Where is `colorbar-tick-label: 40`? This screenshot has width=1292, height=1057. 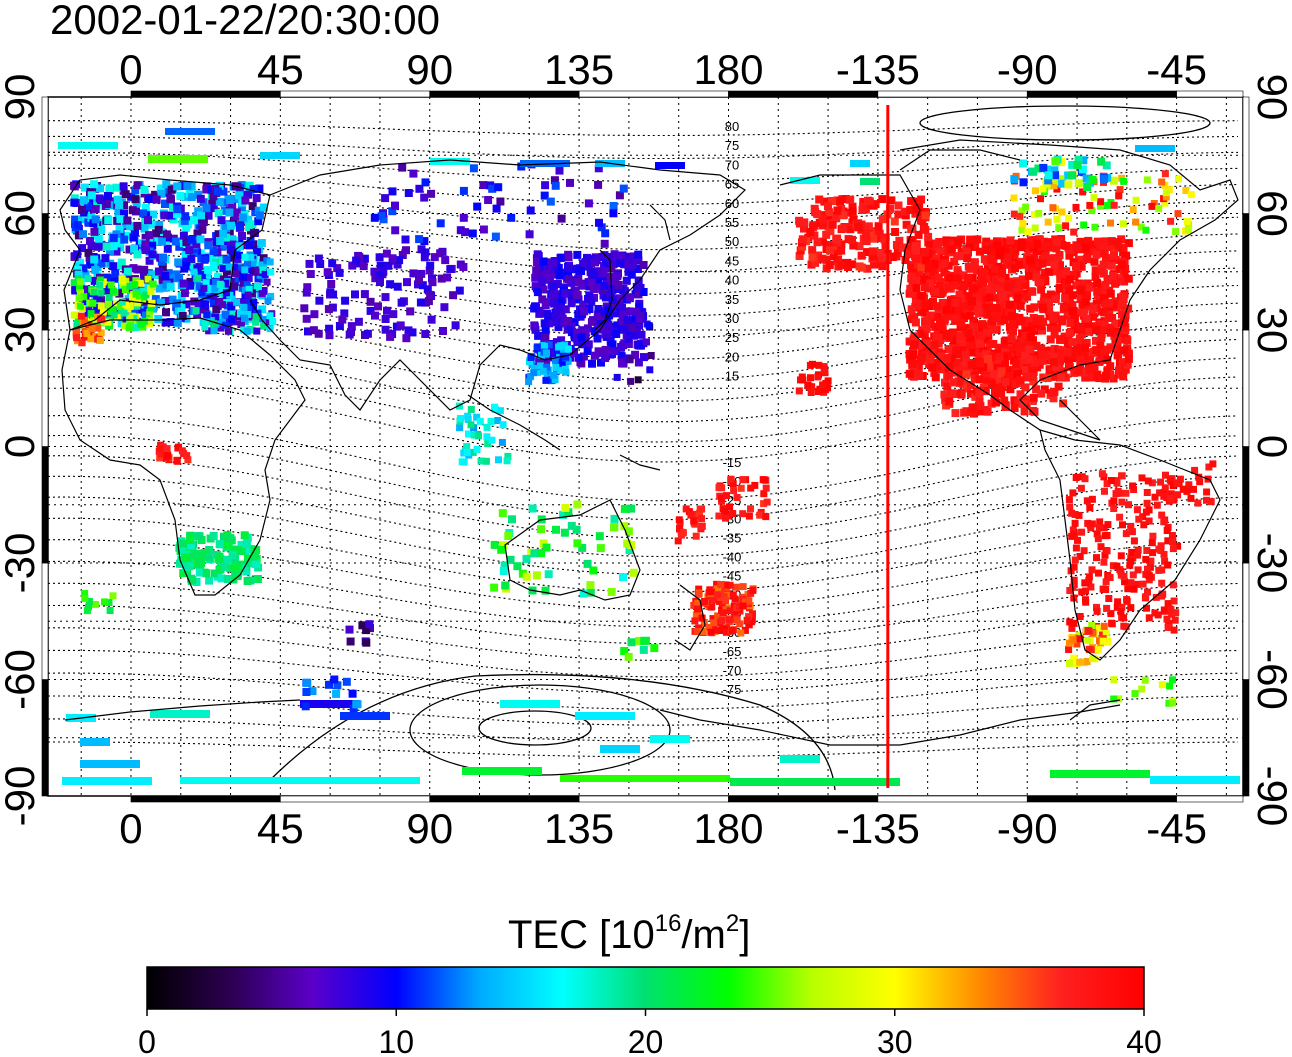
colorbar-tick-label: 40 is located at coordinates (1144, 1040).